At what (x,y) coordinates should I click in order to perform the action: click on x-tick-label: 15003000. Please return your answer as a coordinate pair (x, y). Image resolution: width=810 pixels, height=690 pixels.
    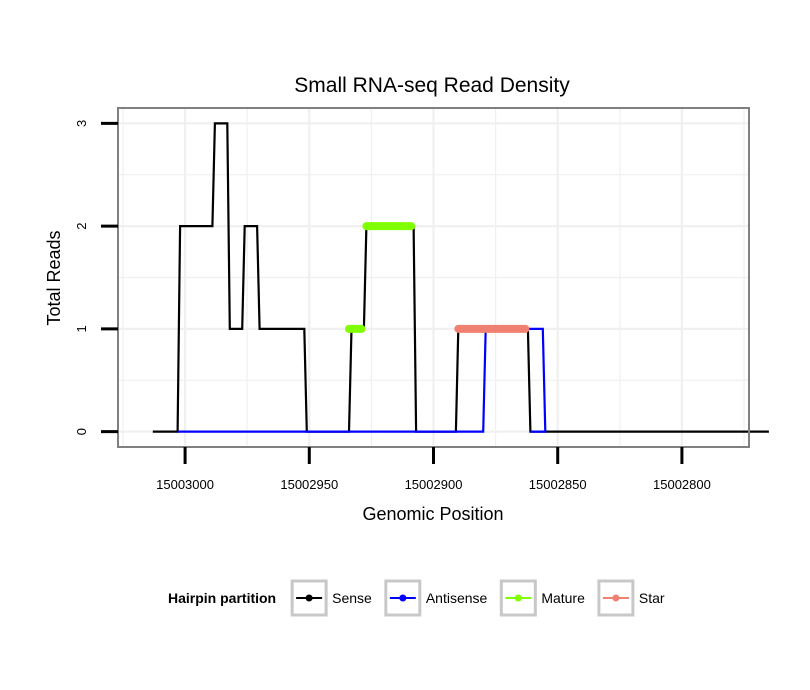
    Looking at the image, I should click on (185, 484).